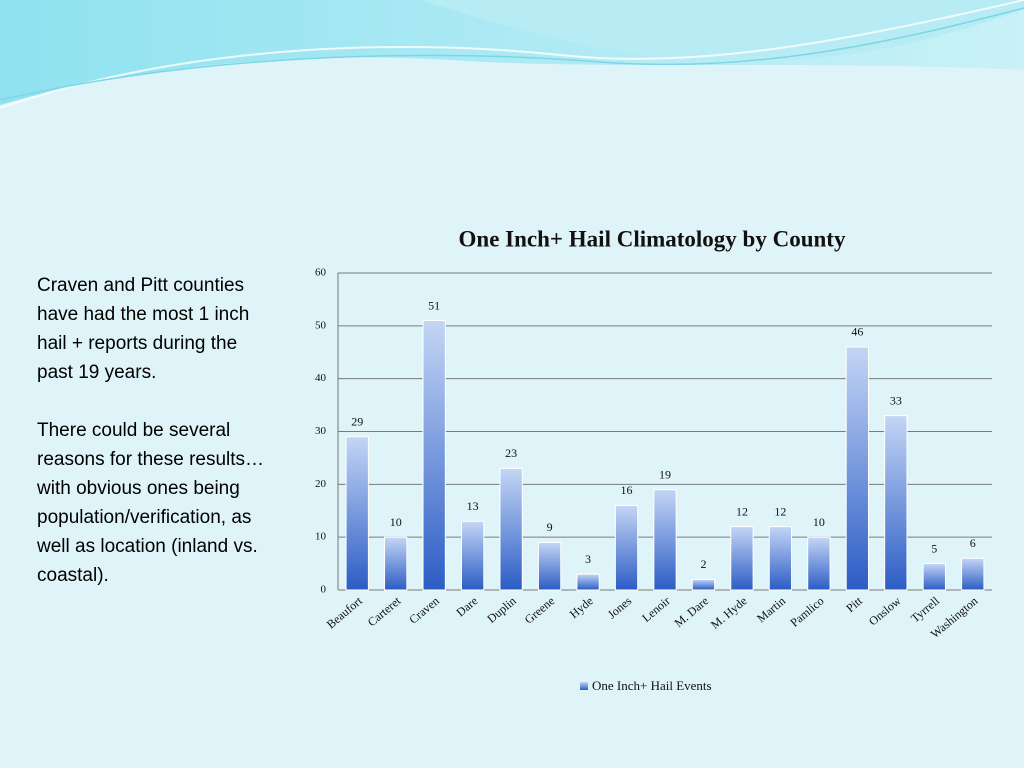 The image size is (1024, 768). What do you see at coordinates (692, 612) in the screenshot?
I see `x-tick-label: M. Dare` at bounding box center [692, 612].